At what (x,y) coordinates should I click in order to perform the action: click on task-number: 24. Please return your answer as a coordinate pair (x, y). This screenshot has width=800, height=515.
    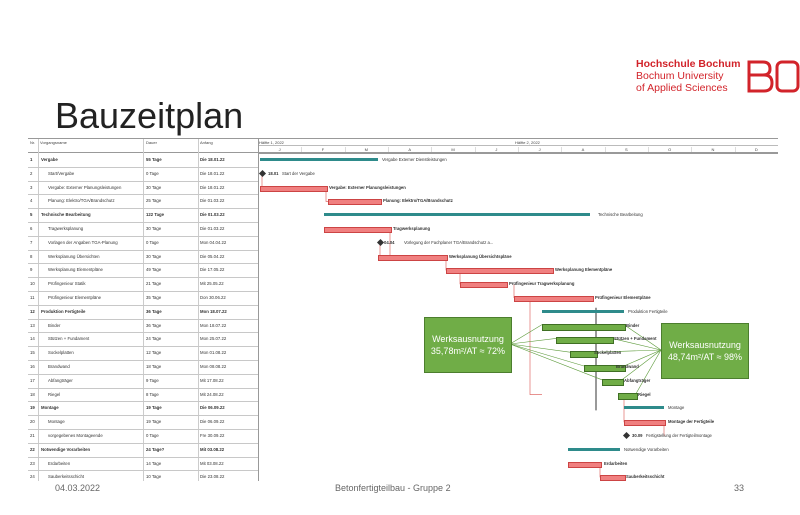
    Looking at the image, I should click on (32, 477).